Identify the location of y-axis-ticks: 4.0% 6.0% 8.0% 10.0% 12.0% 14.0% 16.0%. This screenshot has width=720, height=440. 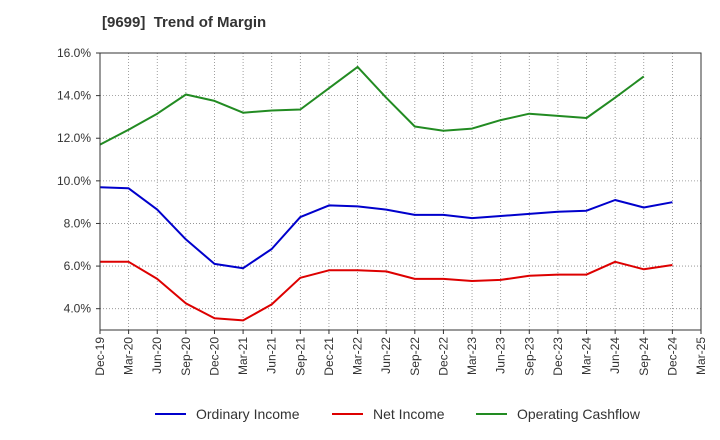
(78, 181).